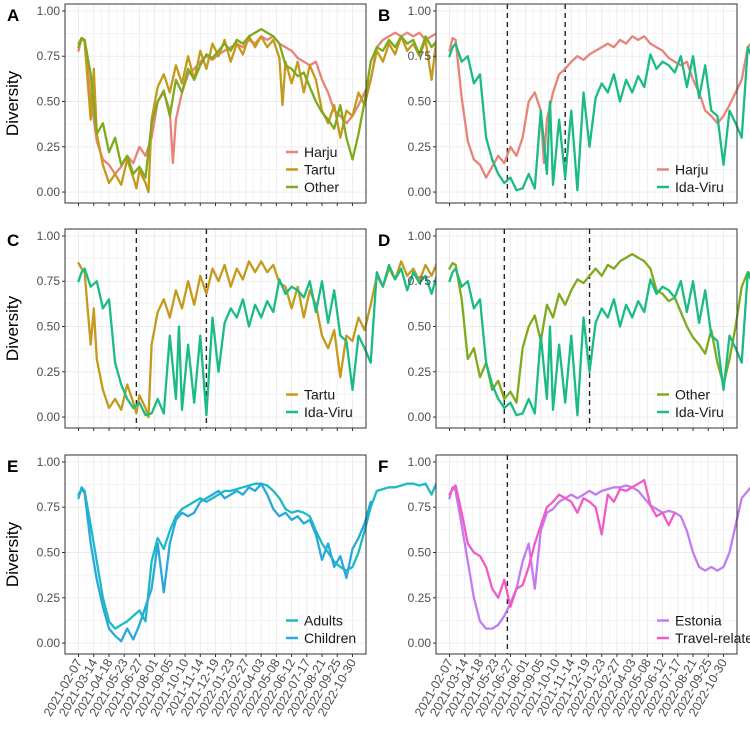  I want to click on panel-letter: B, so click(384, 15).